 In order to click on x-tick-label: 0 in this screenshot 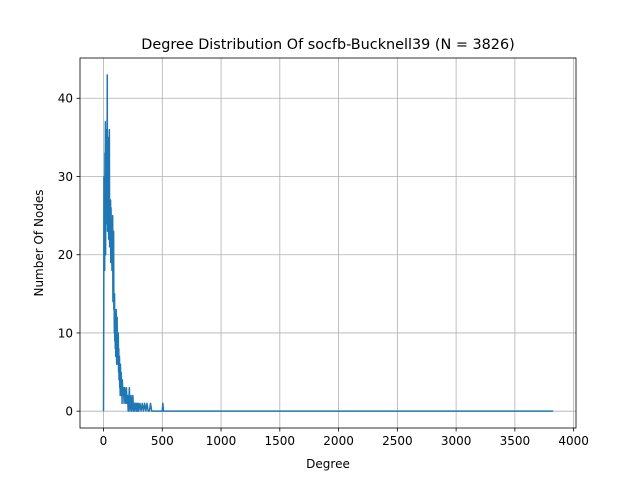, I will do `click(104, 441)`.